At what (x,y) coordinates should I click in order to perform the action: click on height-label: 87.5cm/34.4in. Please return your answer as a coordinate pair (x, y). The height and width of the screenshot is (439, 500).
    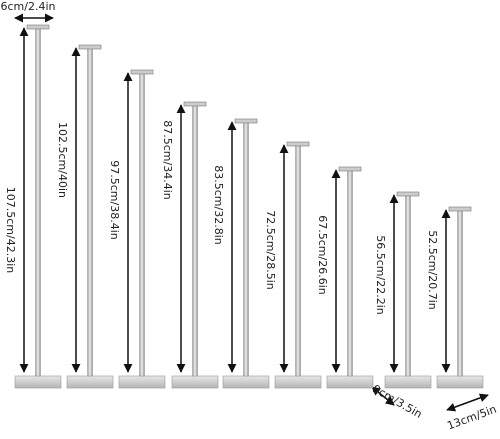
    Looking at the image, I should click on (167, 160).